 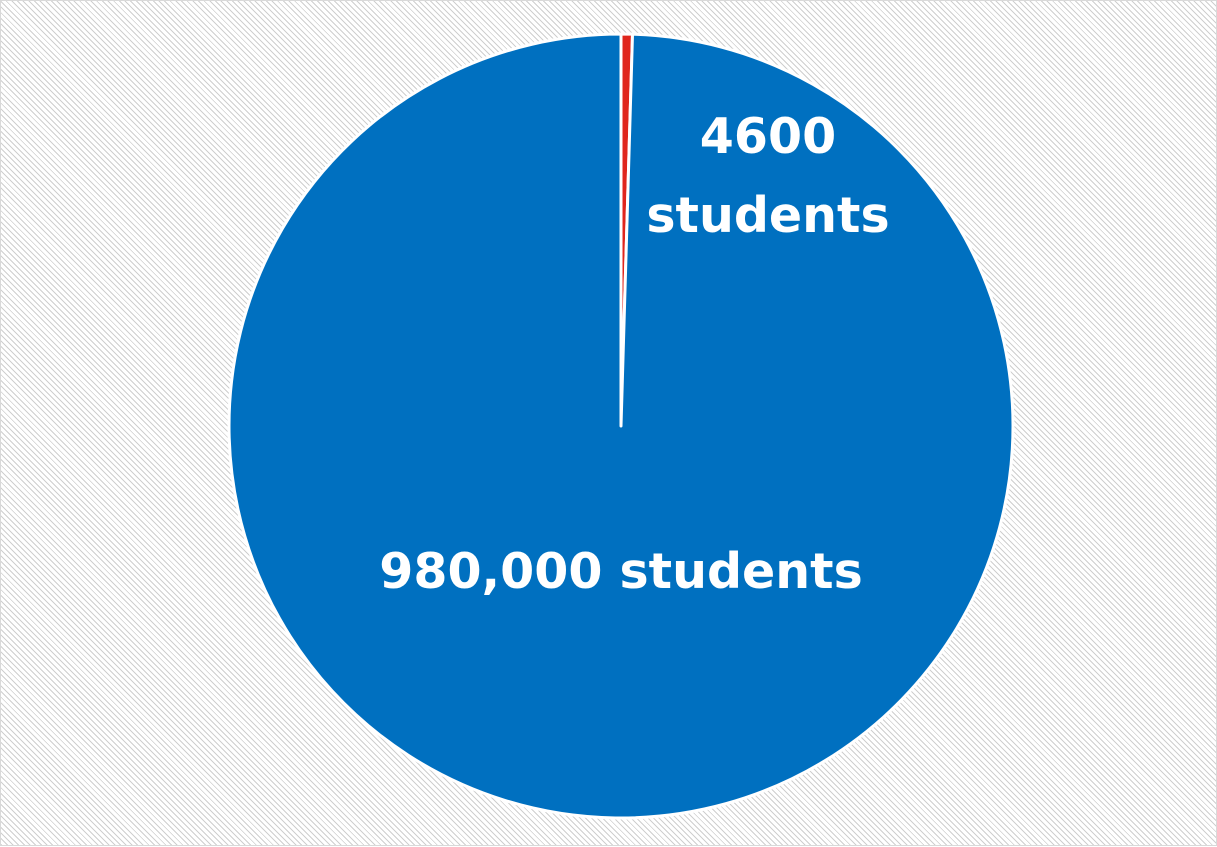 I want to click on slice-label-small-count: 4600, so click(x=768, y=136).